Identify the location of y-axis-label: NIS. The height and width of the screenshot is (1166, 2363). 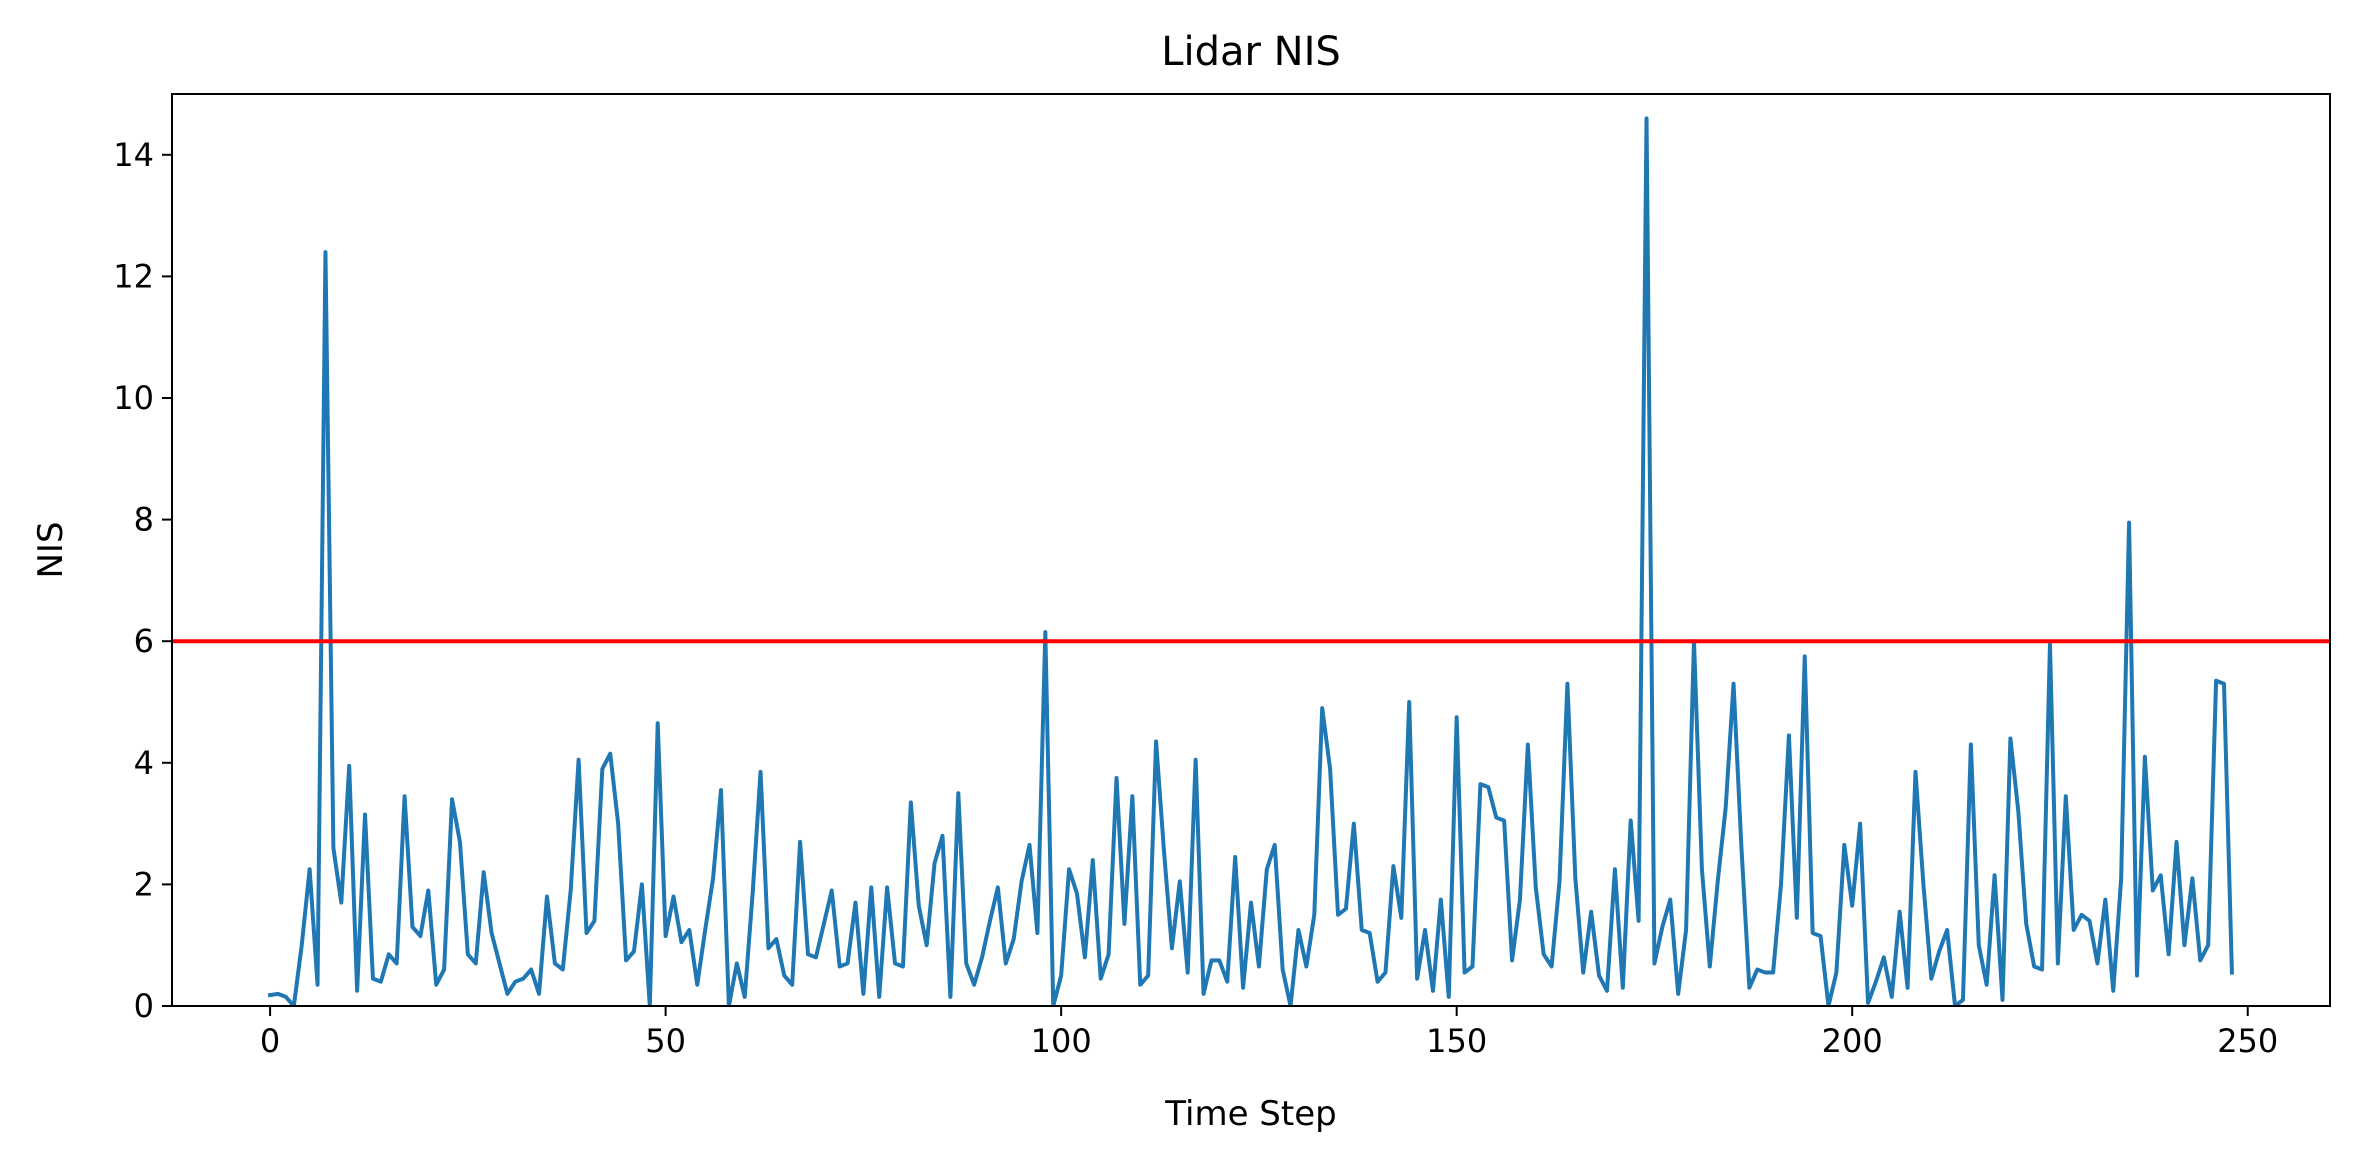
(51, 549).